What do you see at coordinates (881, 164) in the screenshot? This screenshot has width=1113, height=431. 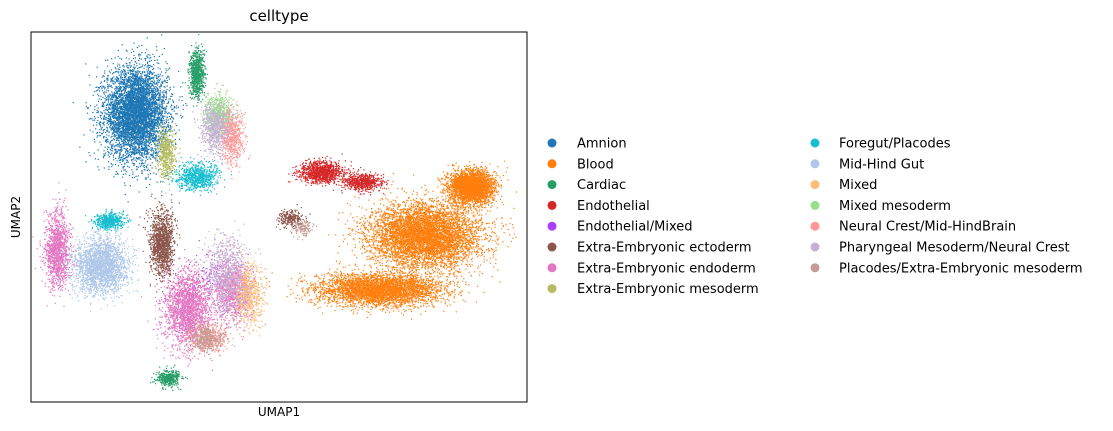 I see `legend-label-mid-hind-gut: Mid-Hind Gut` at bounding box center [881, 164].